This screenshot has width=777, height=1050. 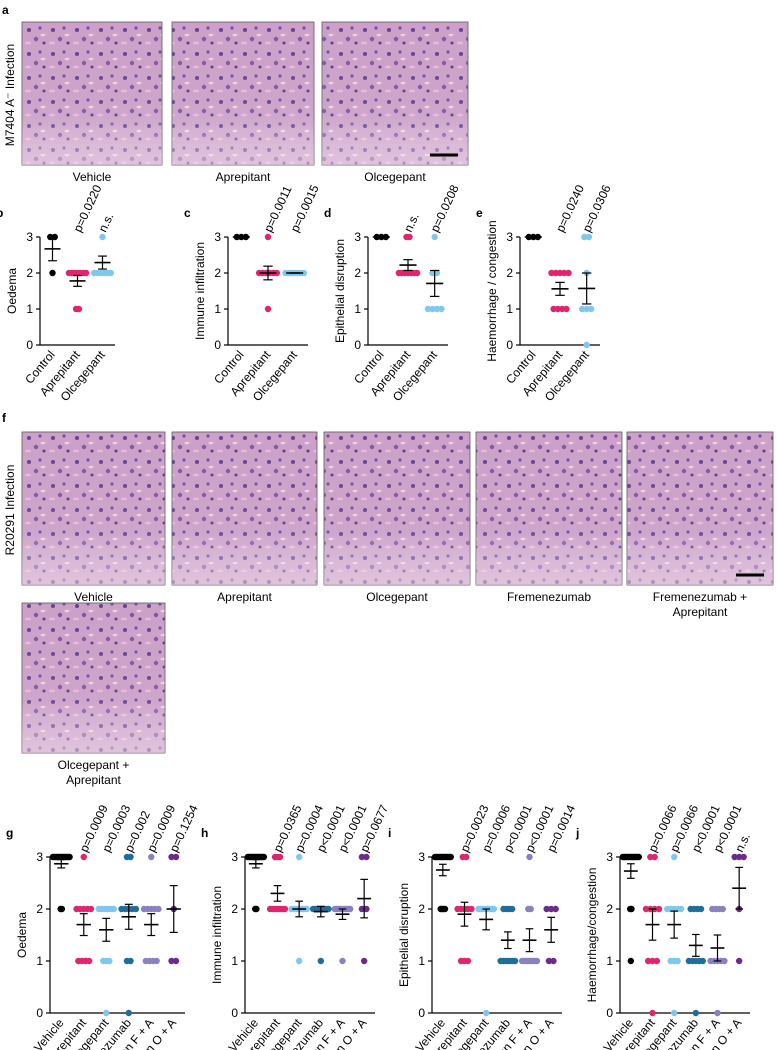 I want to click on panel-label: i, so click(x=389, y=833).